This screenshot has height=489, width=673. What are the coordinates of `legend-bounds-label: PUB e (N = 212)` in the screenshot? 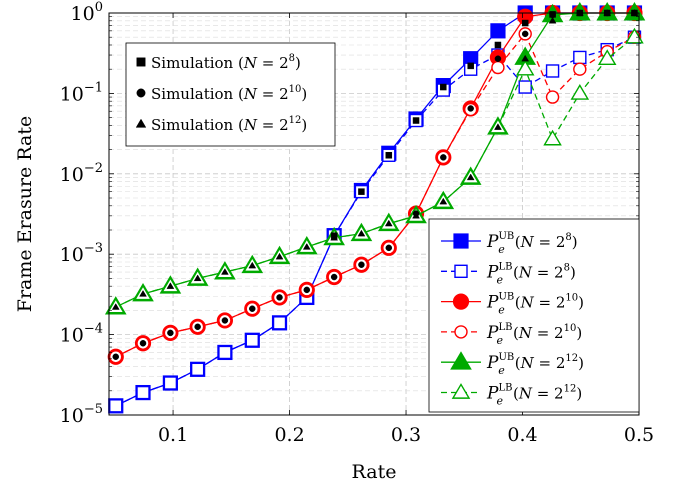 It's located at (535, 364).